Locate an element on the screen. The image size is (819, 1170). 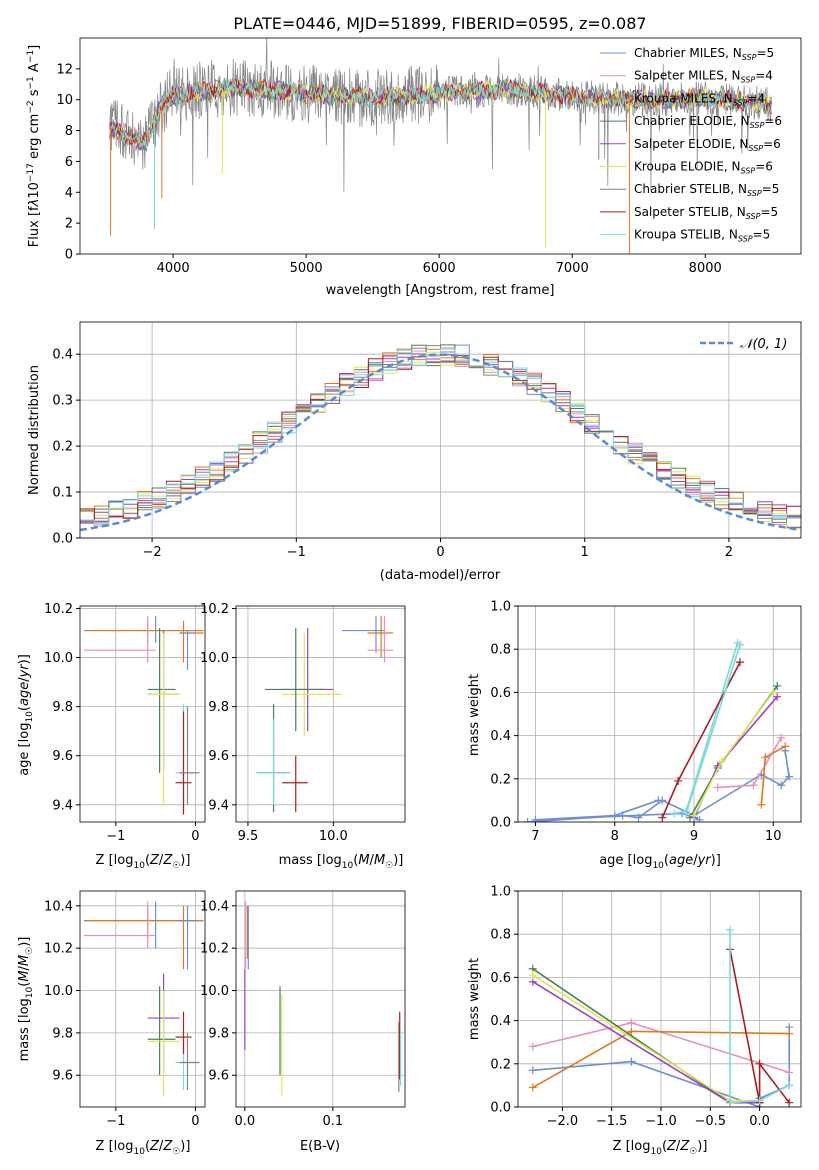
legend-label: Kroupa ELODIE, NSSP=6 is located at coordinates (703, 168).